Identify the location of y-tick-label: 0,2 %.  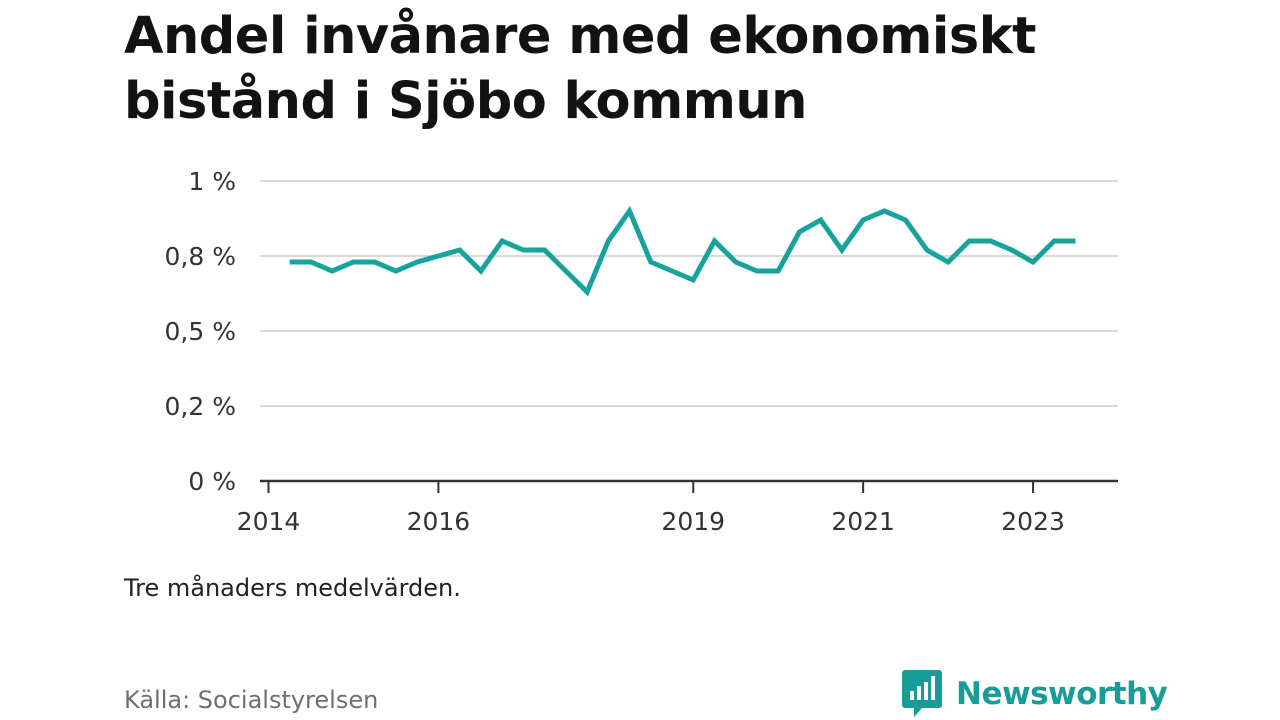
(200, 406).